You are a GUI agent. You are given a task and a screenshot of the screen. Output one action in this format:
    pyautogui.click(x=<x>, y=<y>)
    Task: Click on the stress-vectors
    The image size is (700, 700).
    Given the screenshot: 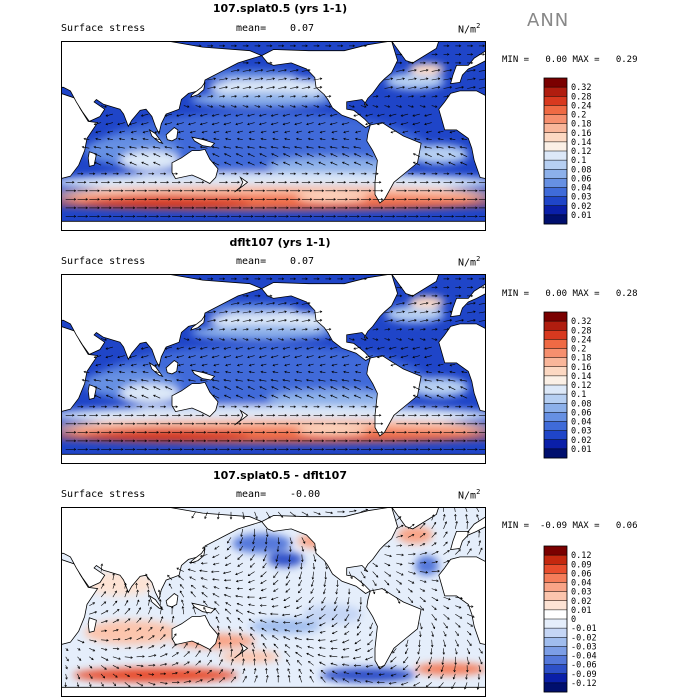 What is the action you would take?
    pyautogui.click(x=275, y=131)
    